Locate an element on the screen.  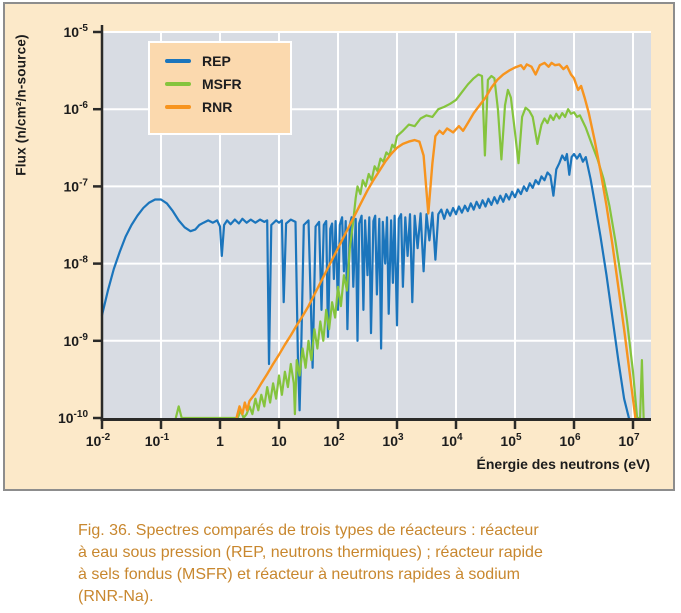
legend-label-msfr: MSFR is located at coordinates (222, 83).